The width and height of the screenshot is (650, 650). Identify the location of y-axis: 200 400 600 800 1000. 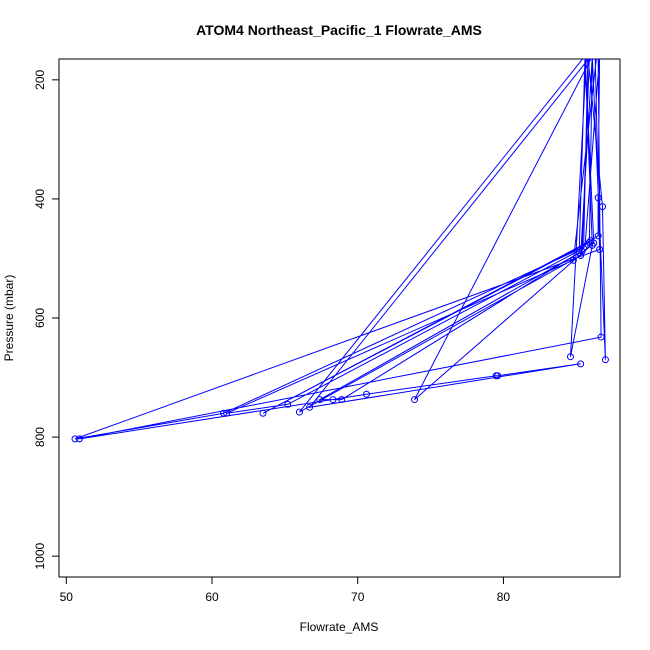
(46, 320).